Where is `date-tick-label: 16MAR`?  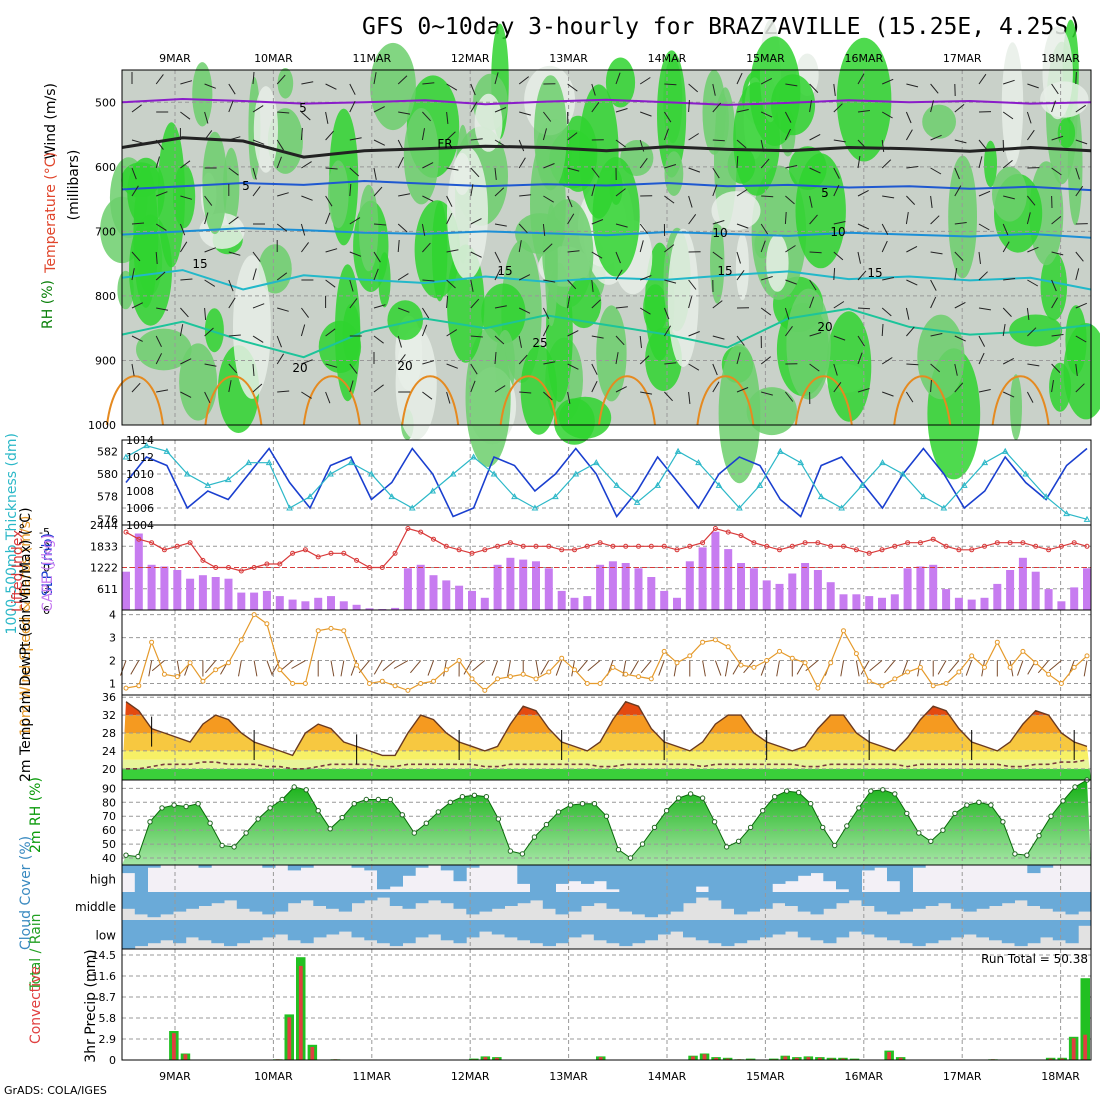 date-tick-label: 16MAR is located at coordinates (863, 58).